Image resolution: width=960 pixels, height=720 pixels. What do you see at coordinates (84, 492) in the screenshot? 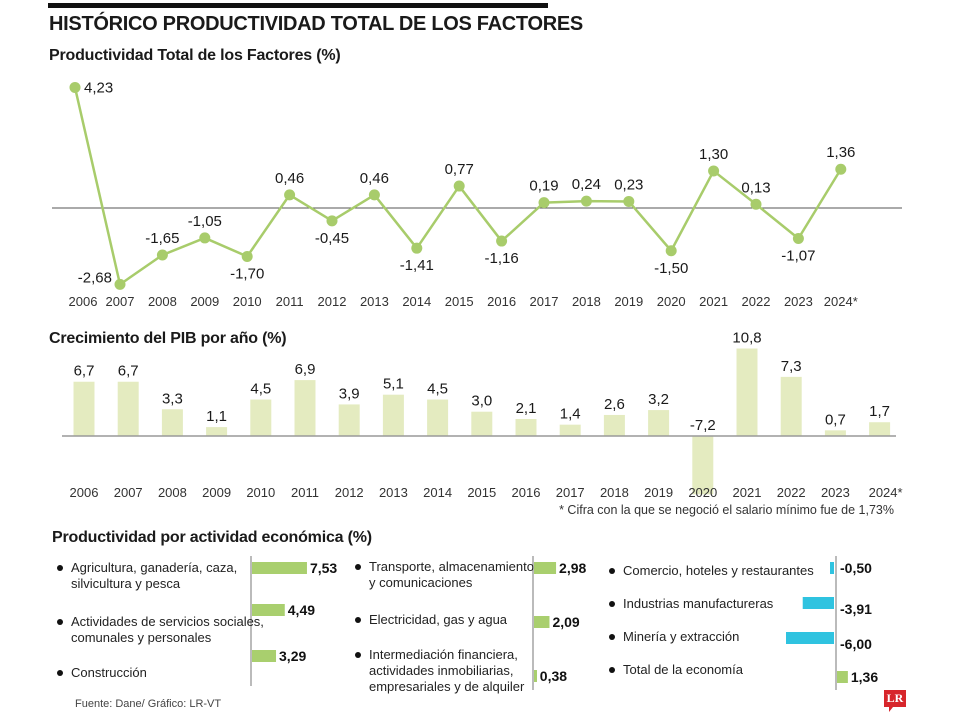
I see `gdp-year-label: 2006` at bounding box center [84, 492].